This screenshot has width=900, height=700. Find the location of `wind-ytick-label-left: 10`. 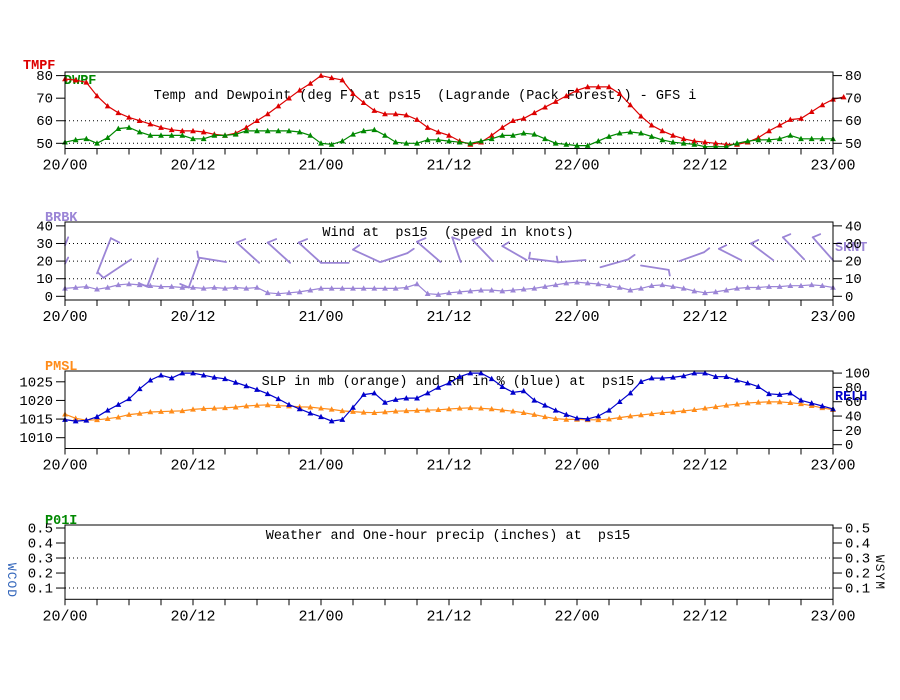

wind-ytick-label-left: 10 is located at coordinates (44, 280).